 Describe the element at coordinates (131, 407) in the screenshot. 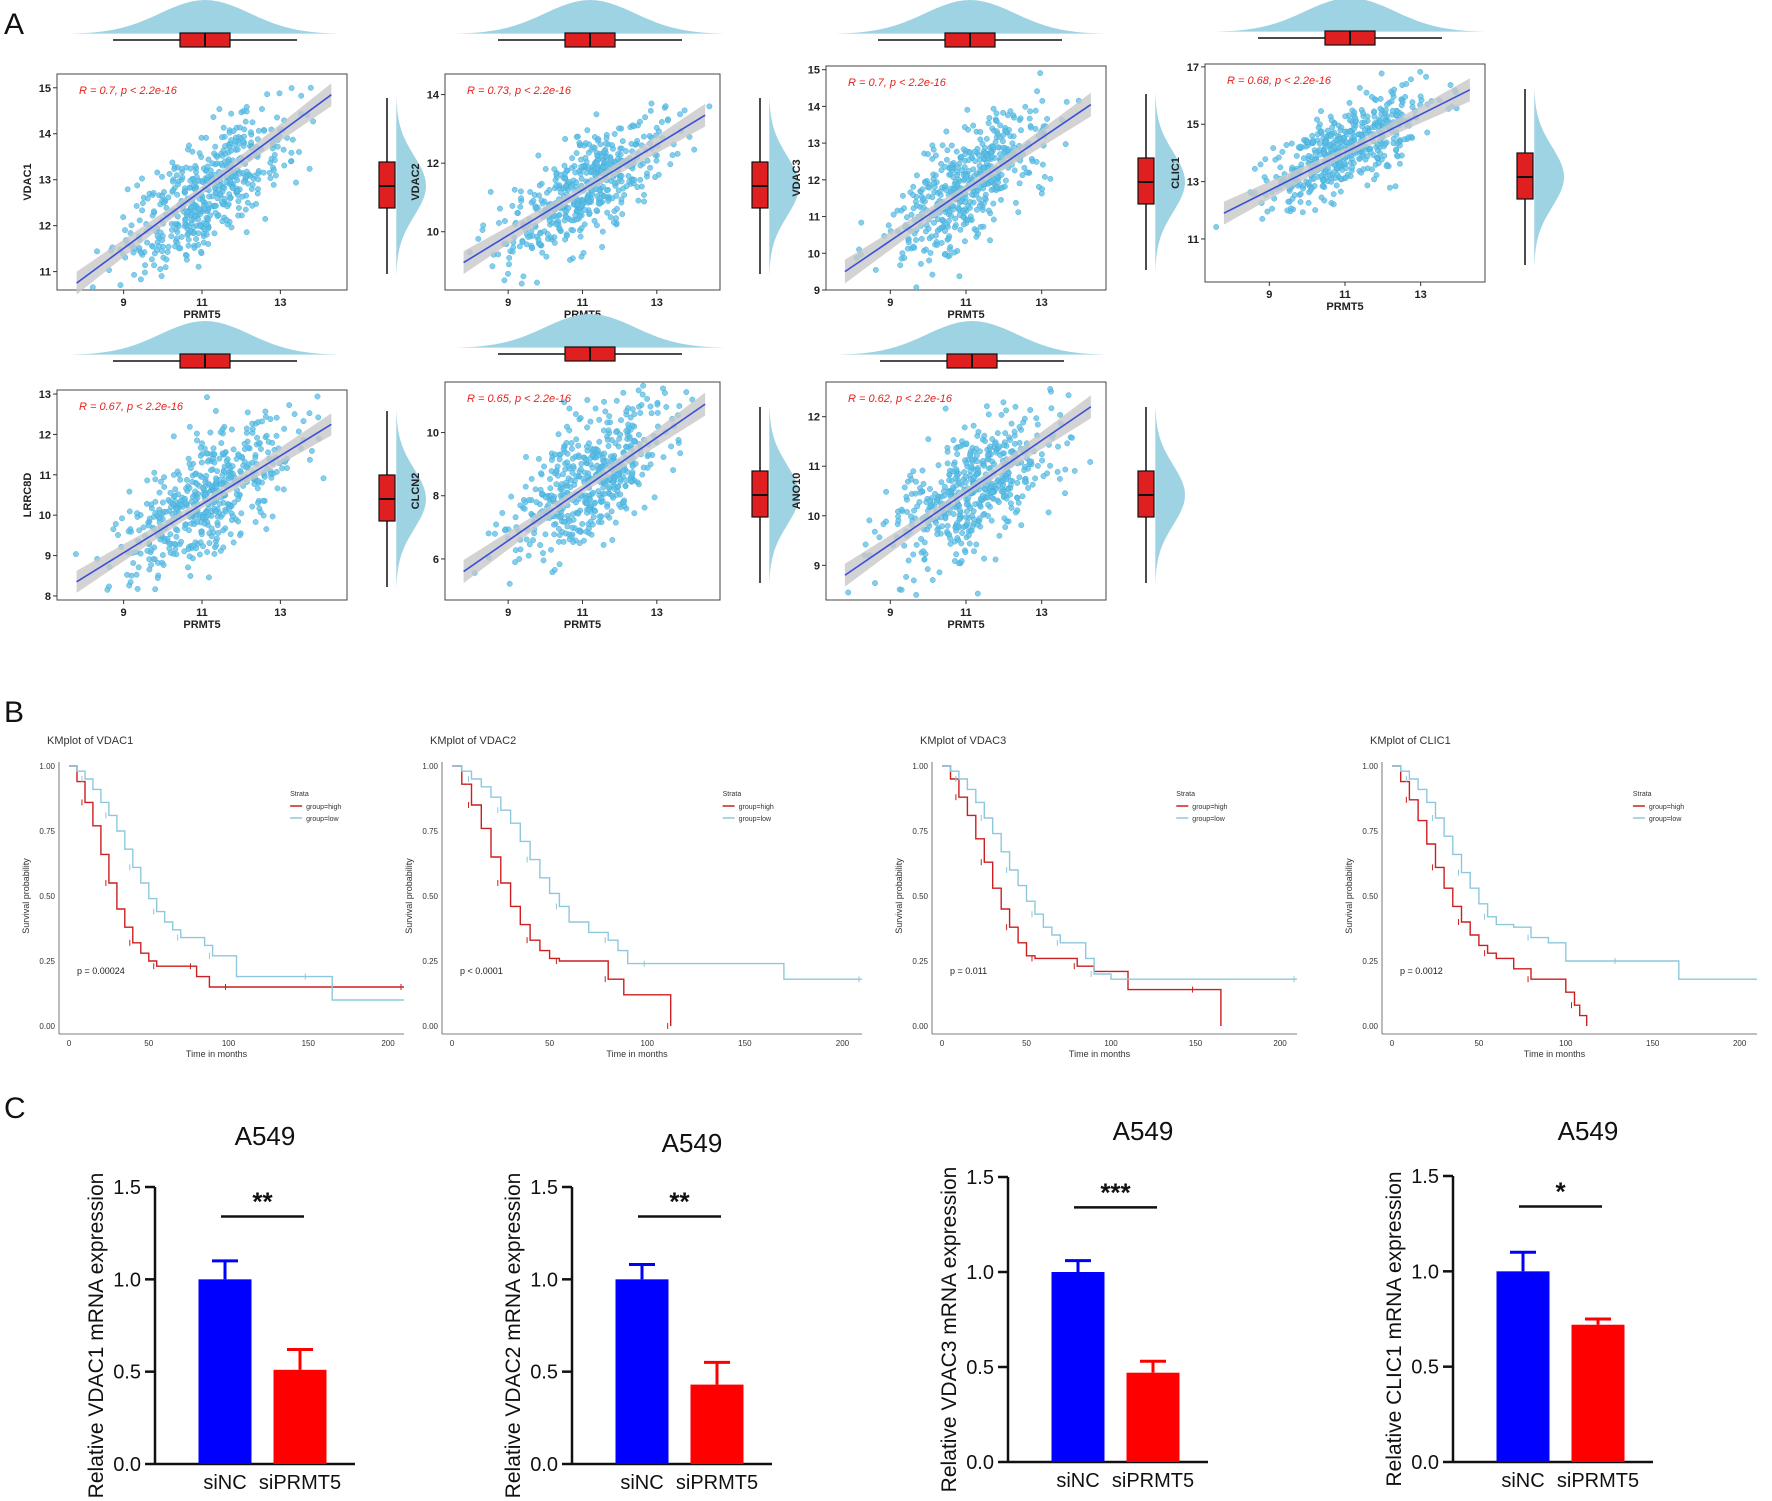

I see `correlation-annotation: R = 0.67, p < 2.2e-16` at that location.